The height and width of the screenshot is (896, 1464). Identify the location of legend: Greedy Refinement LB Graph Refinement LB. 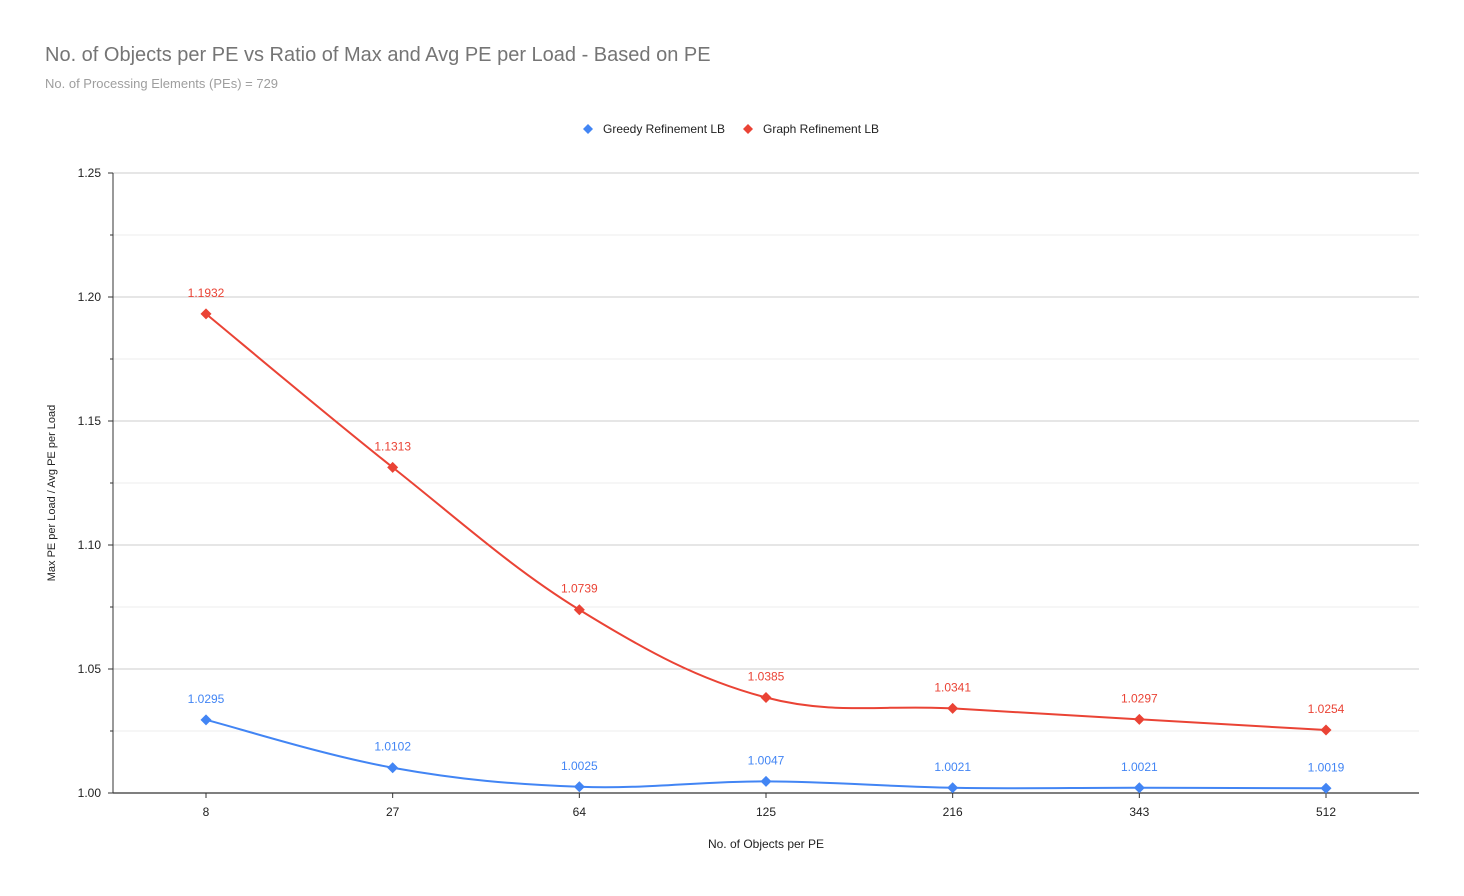
(731, 129).